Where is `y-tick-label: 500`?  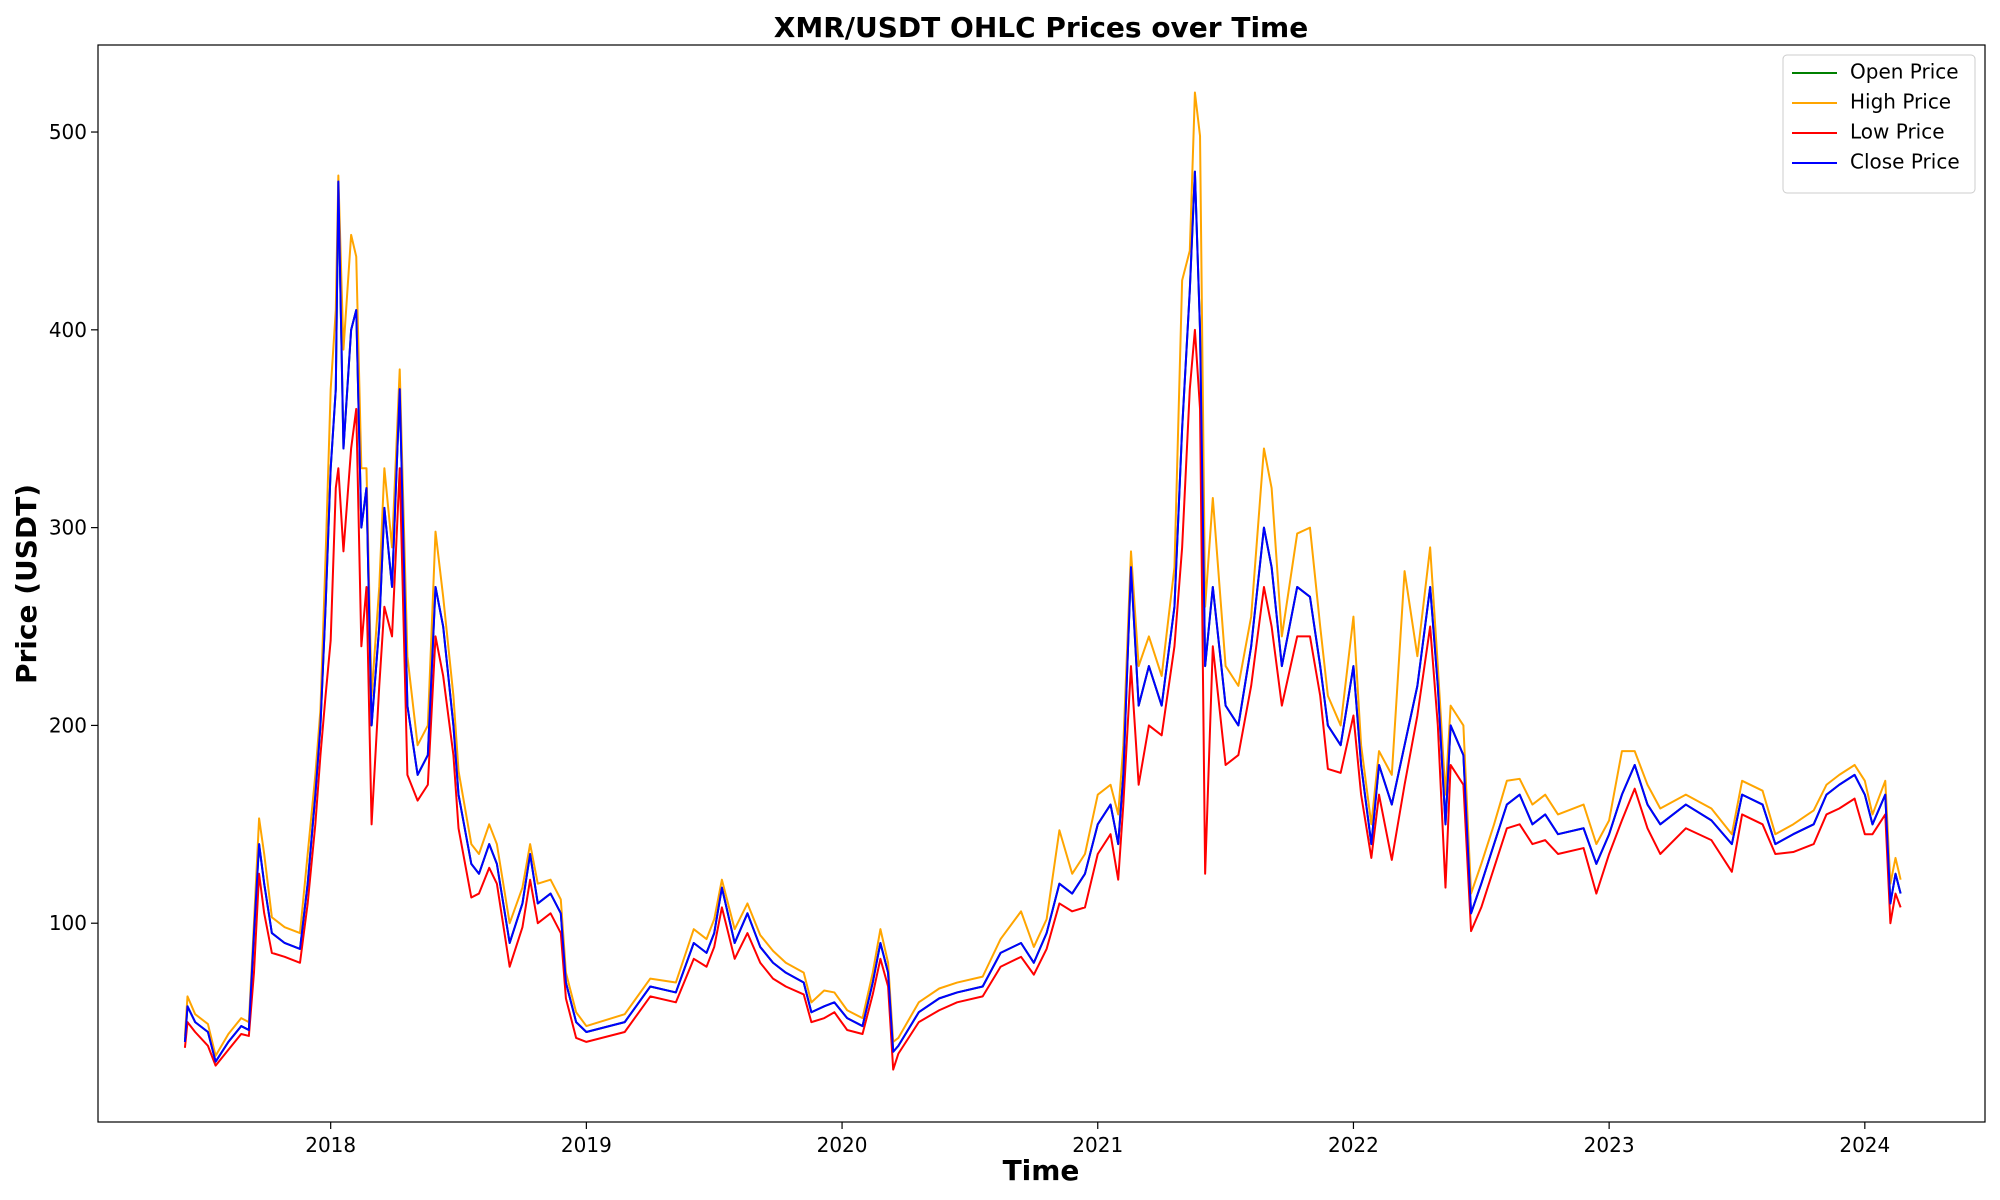 y-tick-label: 500 is located at coordinates (68, 132).